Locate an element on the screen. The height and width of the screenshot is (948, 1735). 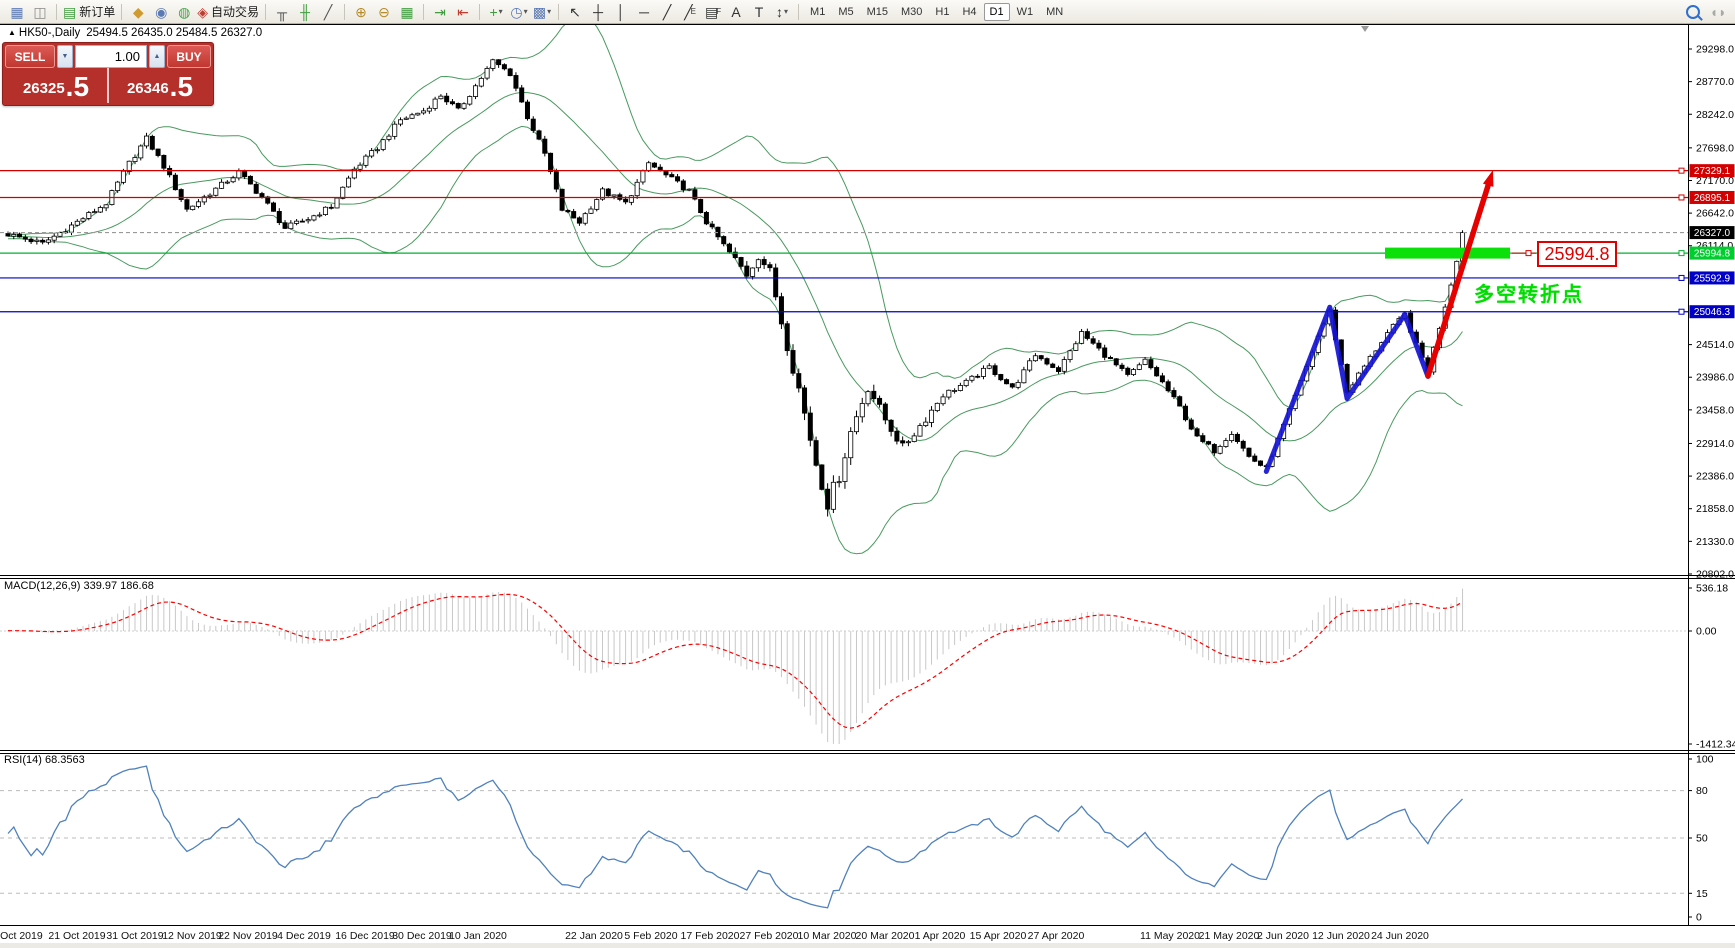
timeframe-button-mn: MN is located at coordinates (1055, 11).